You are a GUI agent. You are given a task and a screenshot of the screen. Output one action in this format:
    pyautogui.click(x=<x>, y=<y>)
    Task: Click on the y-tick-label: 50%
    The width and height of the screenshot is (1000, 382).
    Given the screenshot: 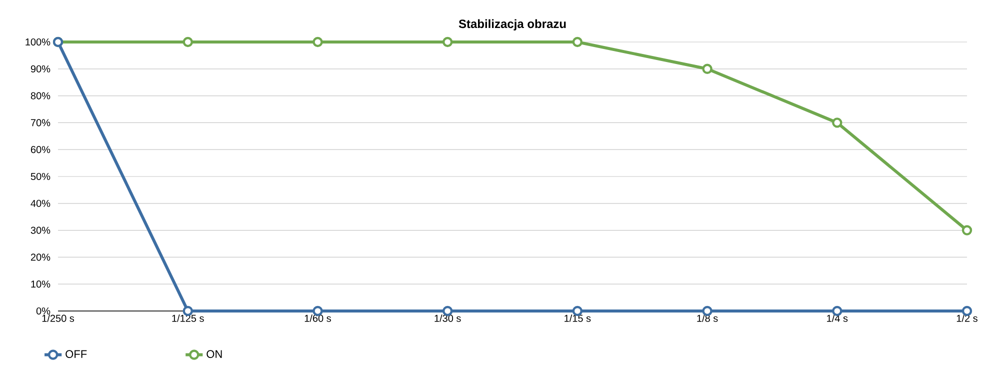 What is the action you would take?
    pyautogui.click(x=40, y=176)
    